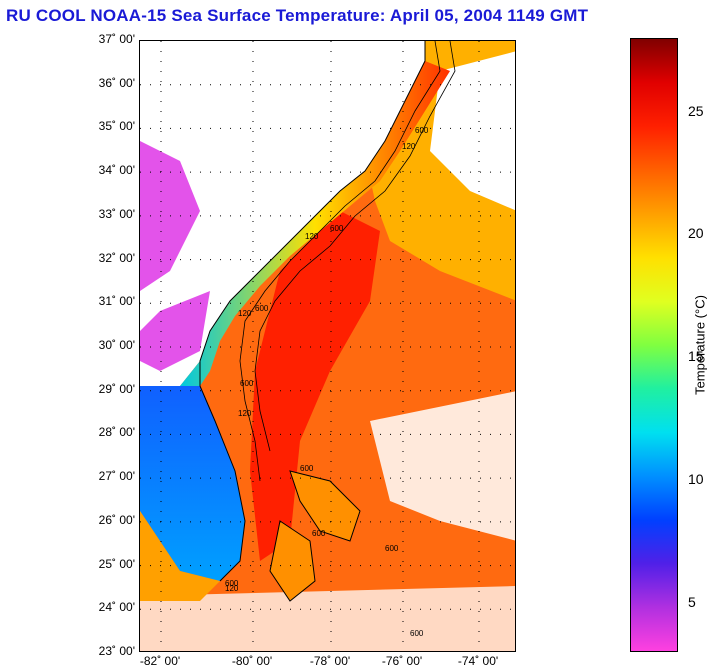  I want to click on colorbar-tick-label: 15, so click(696, 356).